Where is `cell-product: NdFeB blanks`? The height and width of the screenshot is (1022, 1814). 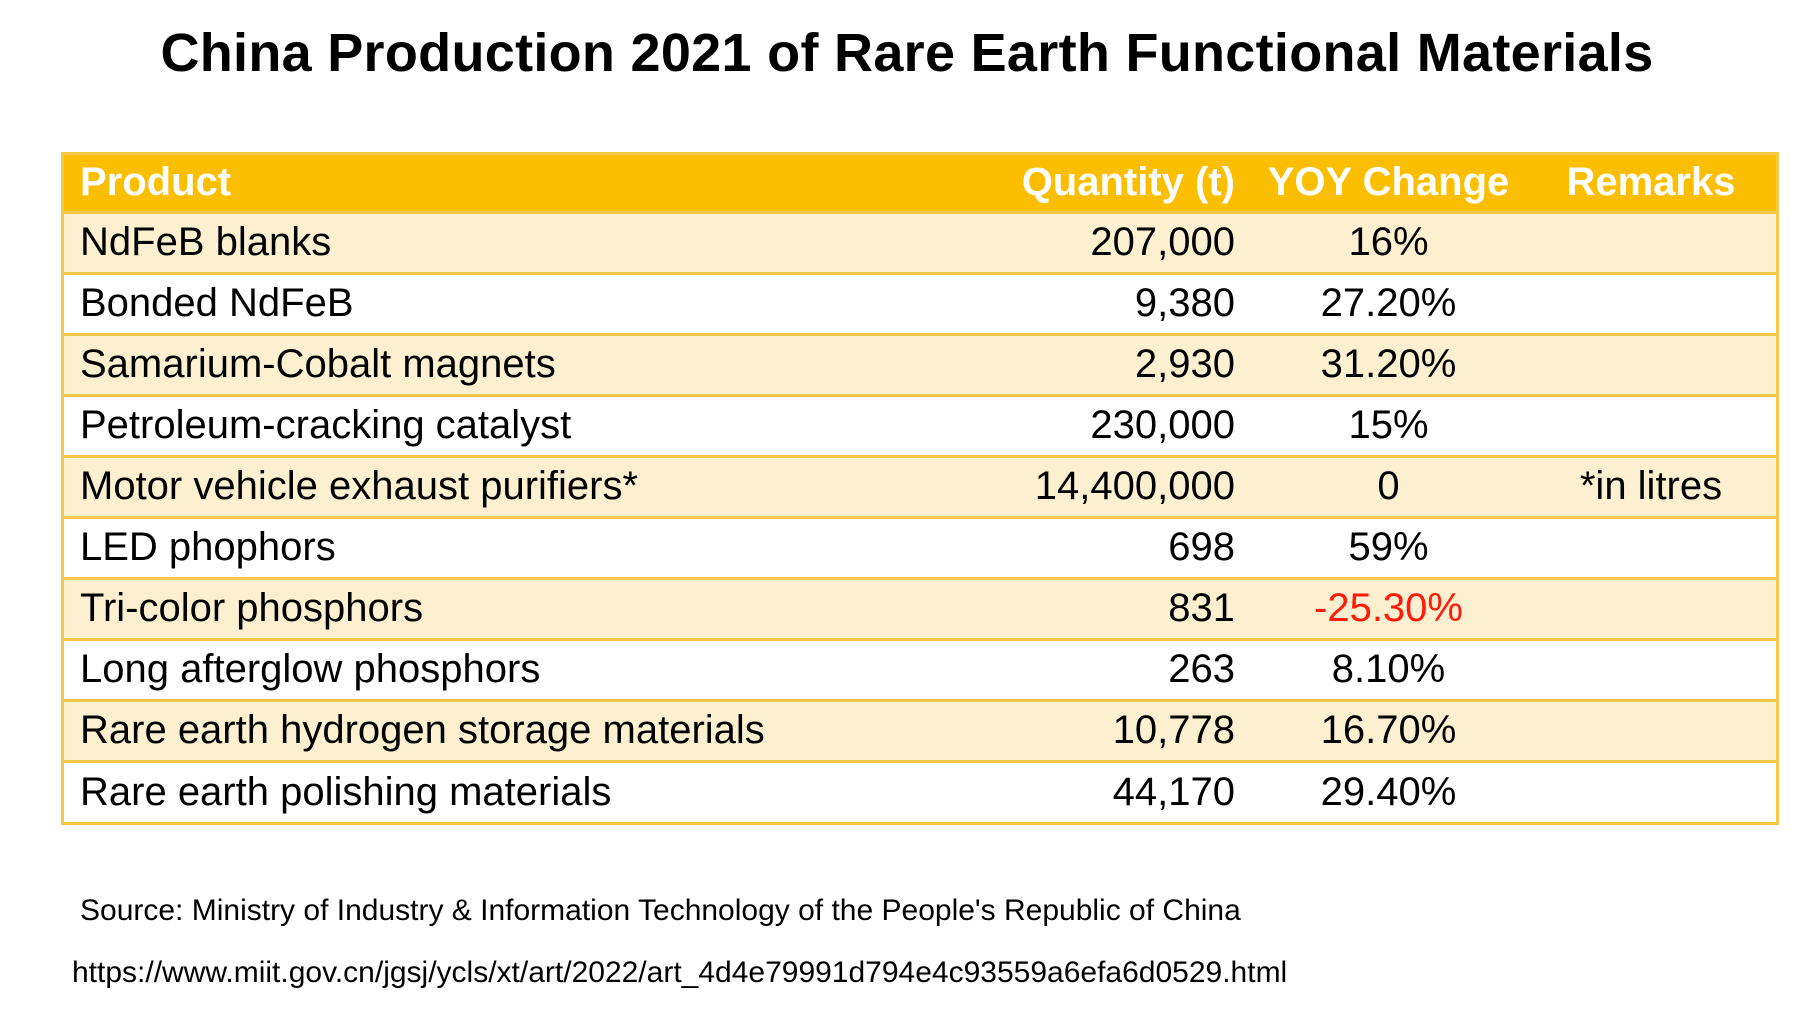
cell-product: NdFeB blanks is located at coordinates (508, 241).